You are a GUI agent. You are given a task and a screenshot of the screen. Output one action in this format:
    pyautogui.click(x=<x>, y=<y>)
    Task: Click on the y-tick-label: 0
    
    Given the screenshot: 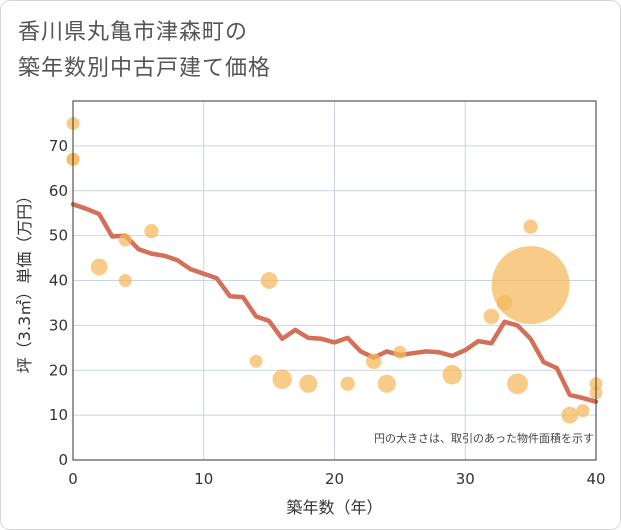 What is the action you would take?
    pyautogui.click(x=63, y=460)
    